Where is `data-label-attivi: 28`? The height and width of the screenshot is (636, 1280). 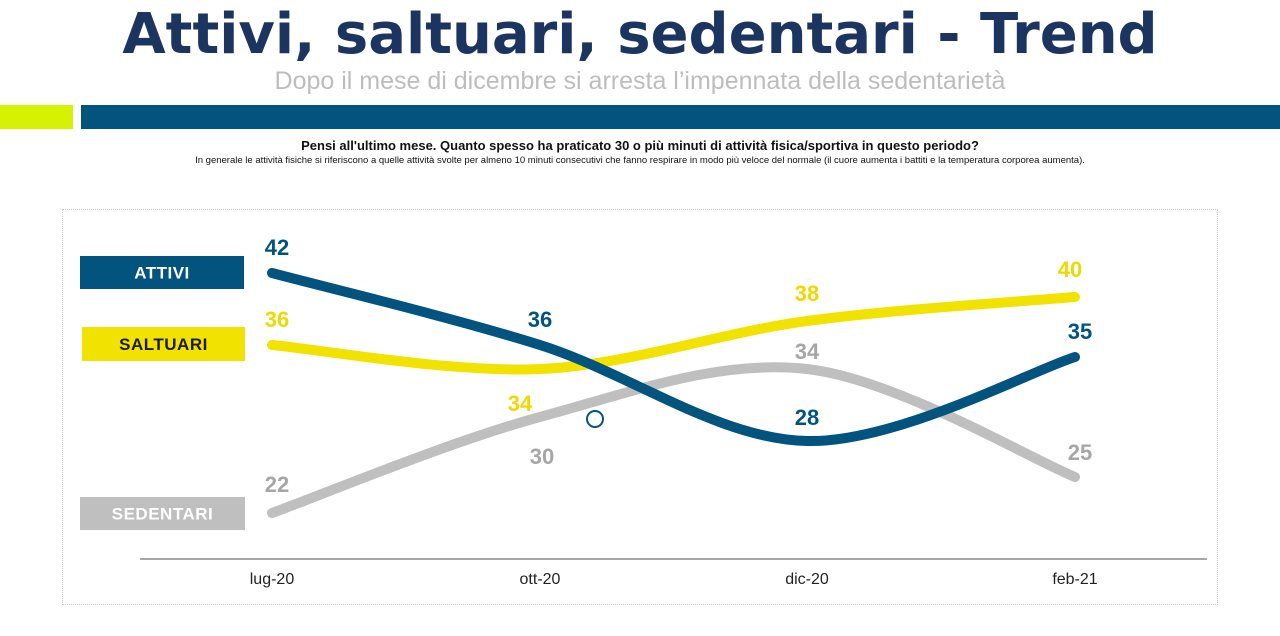
data-label-attivi: 28 is located at coordinates (807, 417).